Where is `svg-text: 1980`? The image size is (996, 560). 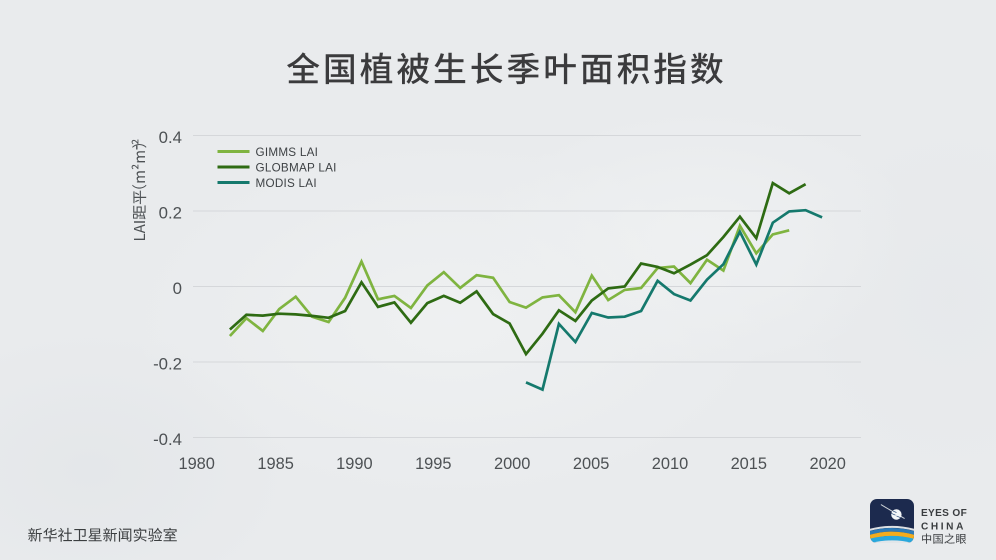
svg-text: 1980 is located at coordinates (196, 464).